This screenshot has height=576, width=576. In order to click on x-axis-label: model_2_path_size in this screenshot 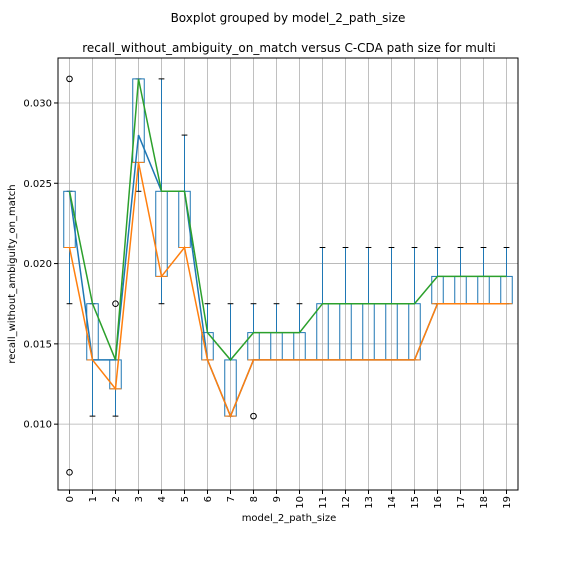, I will do `click(289, 518)`.